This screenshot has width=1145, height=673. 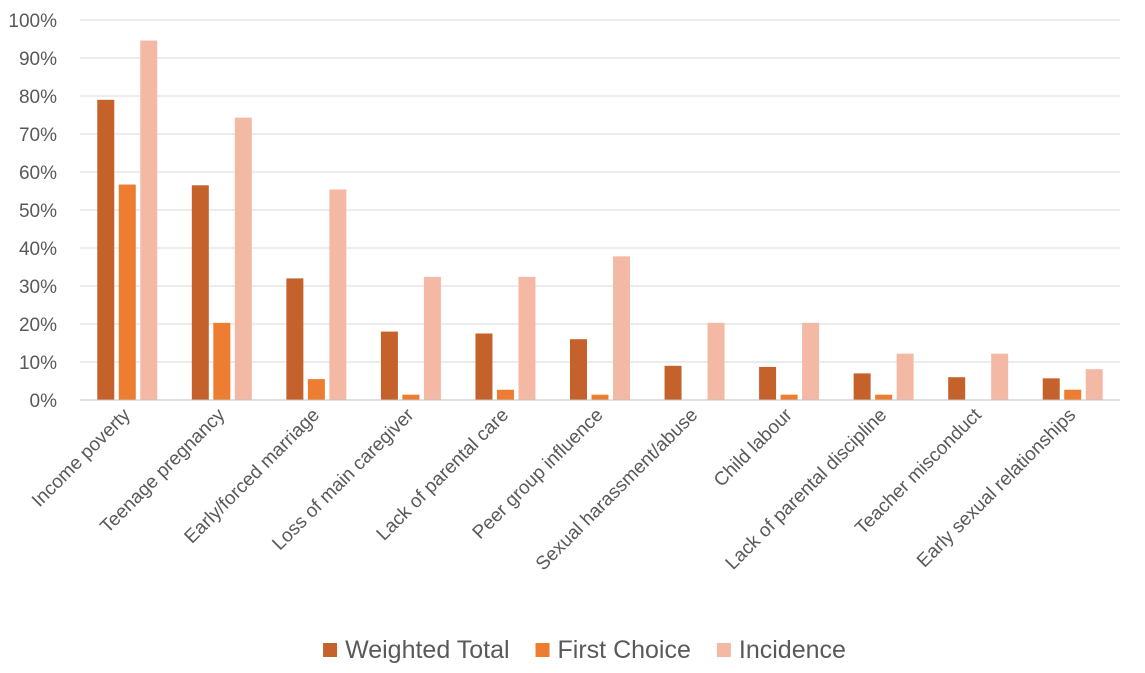 I want to click on legend-label: First Choice, so click(x=624, y=650).